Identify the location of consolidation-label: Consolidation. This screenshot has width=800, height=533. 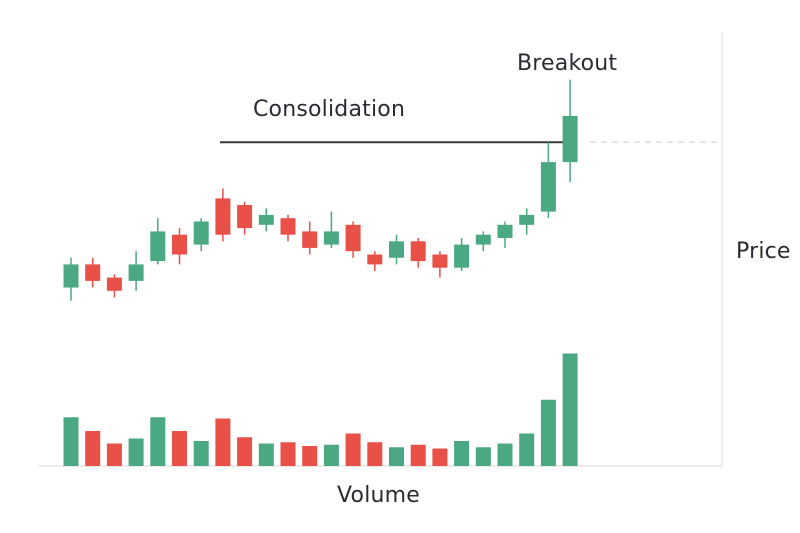
(329, 109).